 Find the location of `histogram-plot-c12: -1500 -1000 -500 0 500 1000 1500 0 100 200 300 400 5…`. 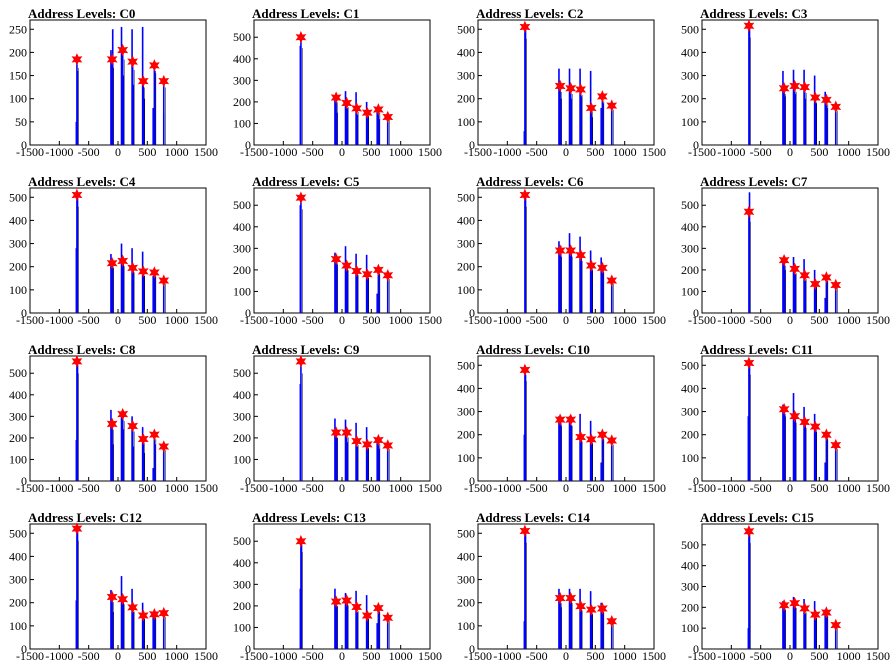

histogram-plot-c12: -1500 -1000 -500 0 500 1000 1500 0 100 200 300 400 5… is located at coordinates (113, 592).